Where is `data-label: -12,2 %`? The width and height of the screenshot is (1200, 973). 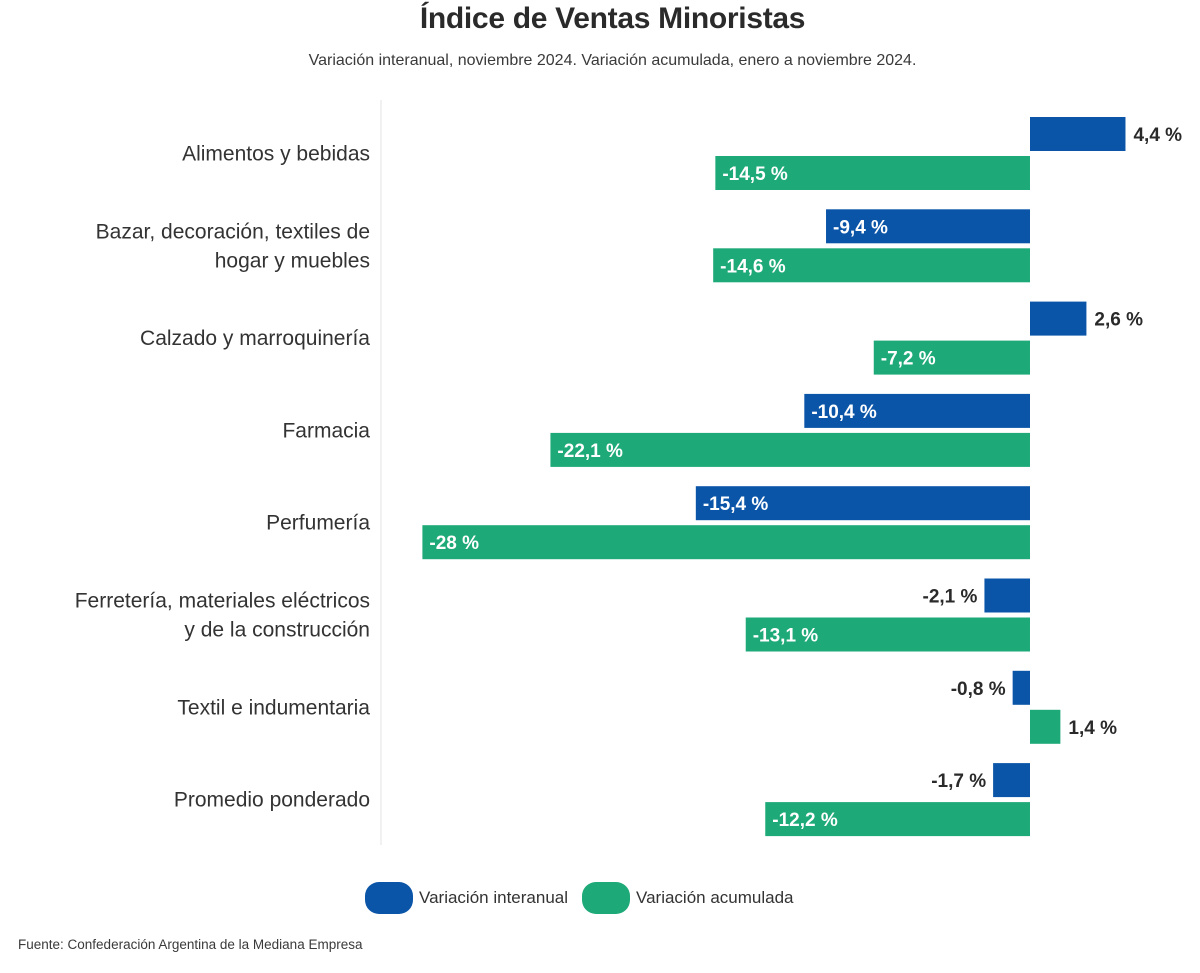
data-label: -12,2 % is located at coordinates (805, 820).